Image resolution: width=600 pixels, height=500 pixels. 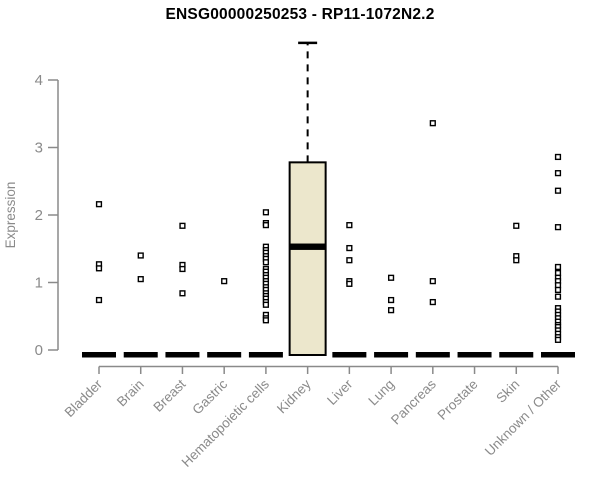 What do you see at coordinates (130, 393) in the screenshot?
I see `x-tick-label-brain: Brain` at bounding box center [130, 393].